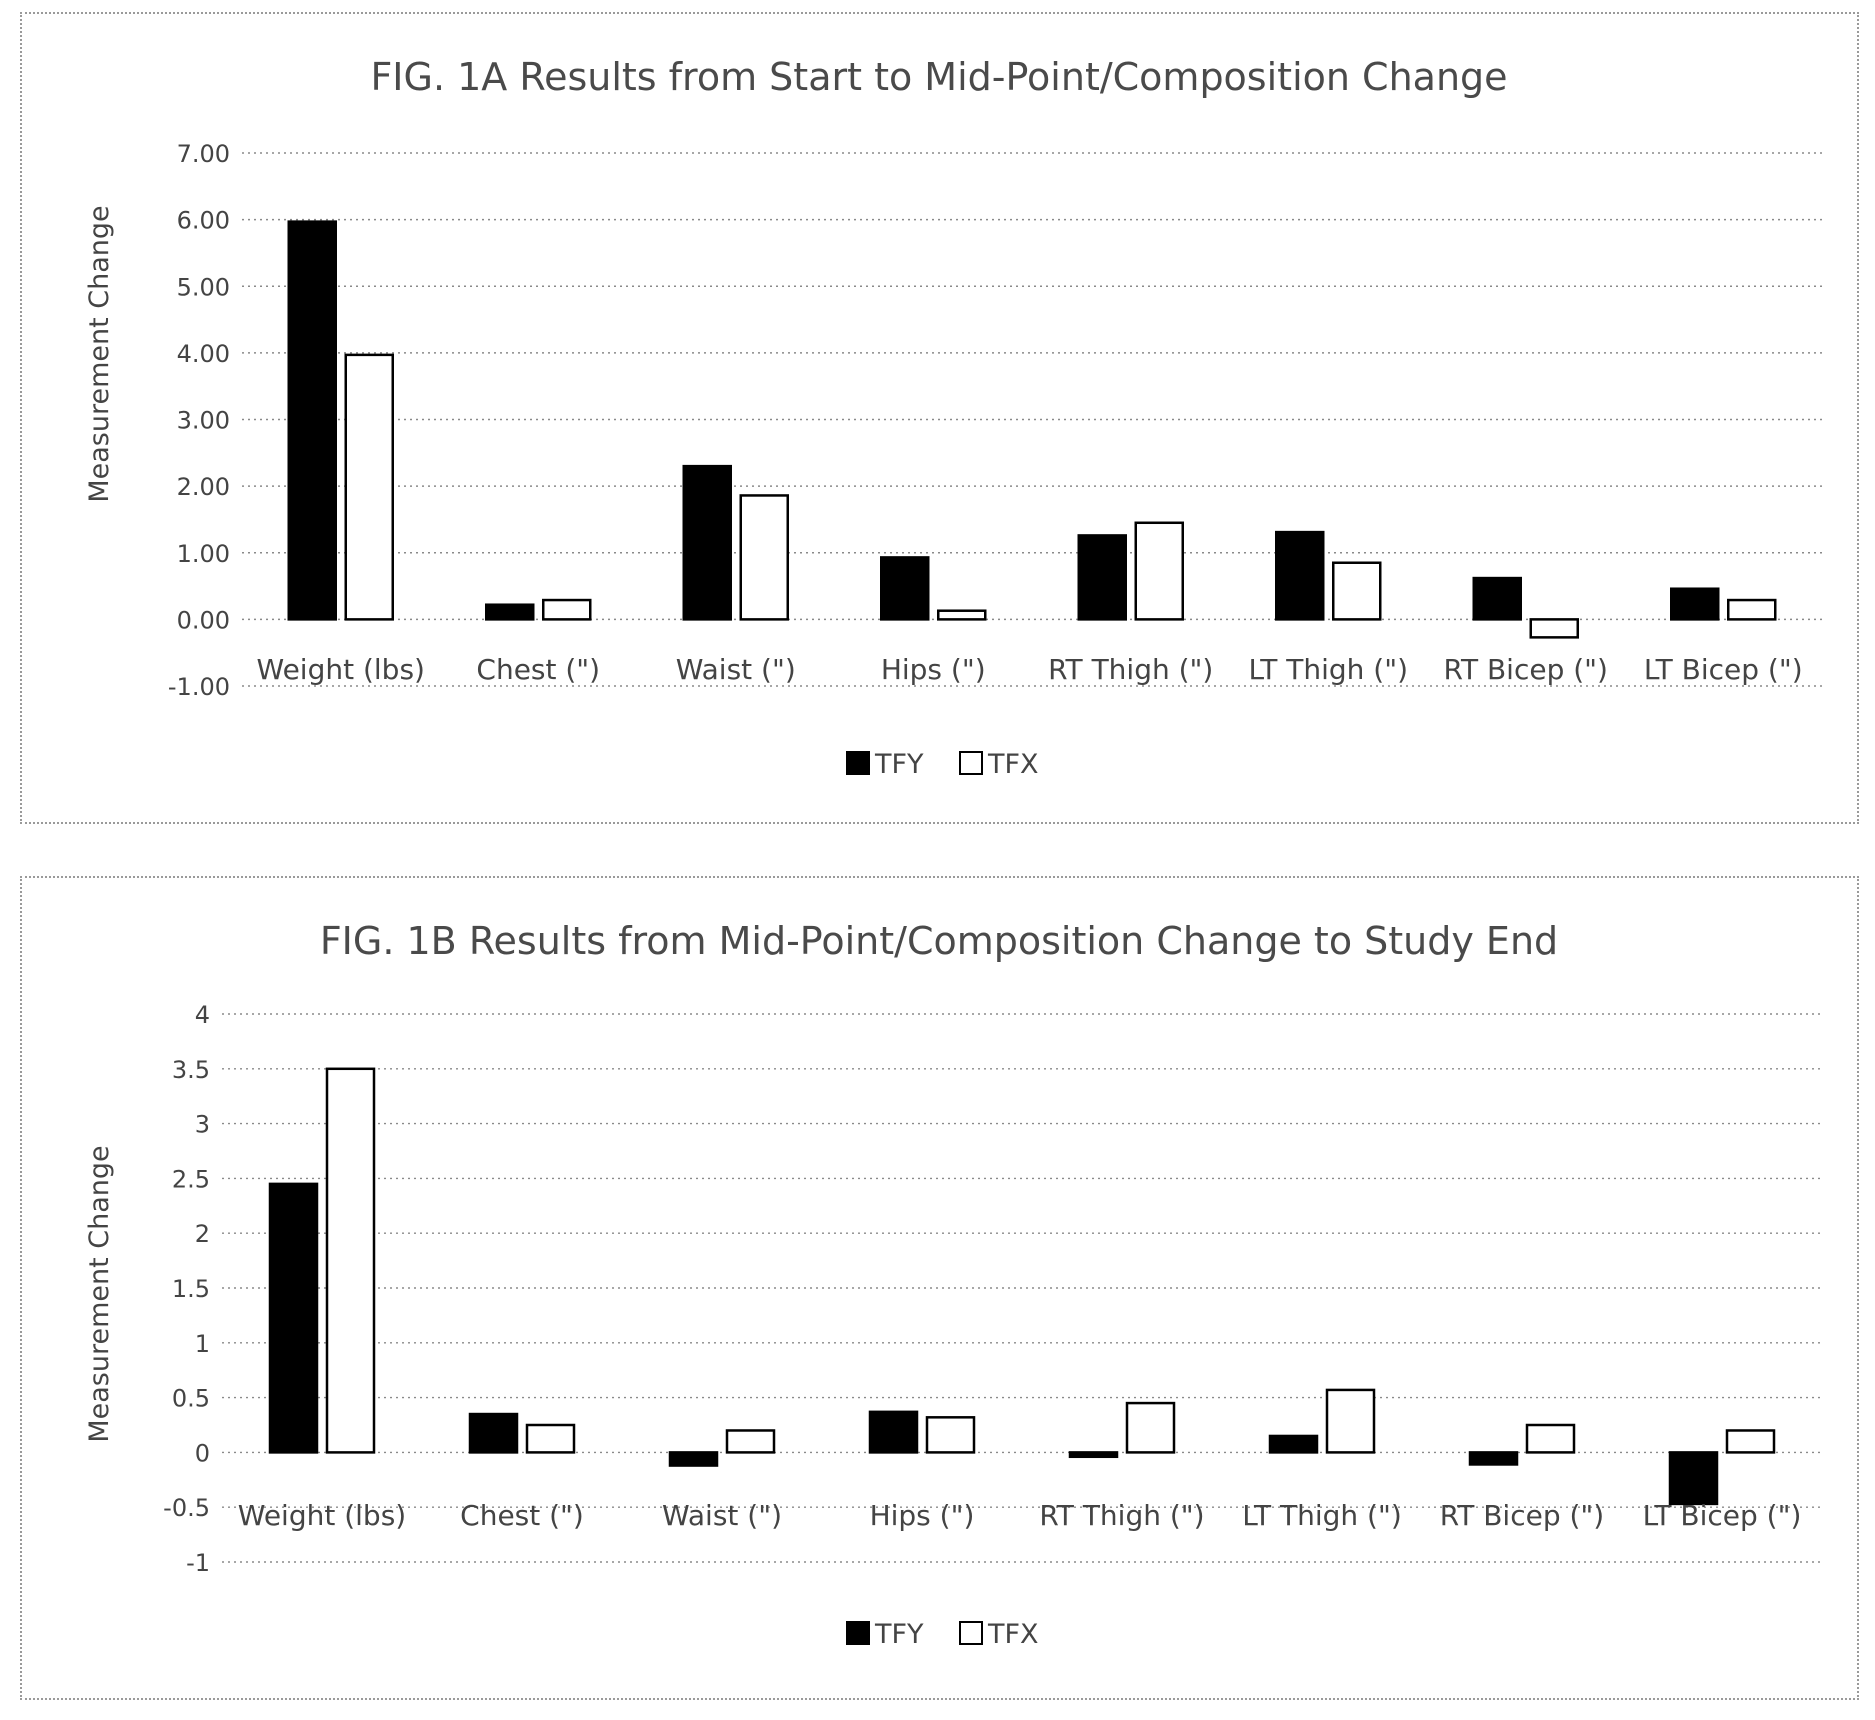  What do you see at coordinates (191, 1179) in the screenshot?
I see `y-tick-label: 2.5` at bounding box center [191, 1179].